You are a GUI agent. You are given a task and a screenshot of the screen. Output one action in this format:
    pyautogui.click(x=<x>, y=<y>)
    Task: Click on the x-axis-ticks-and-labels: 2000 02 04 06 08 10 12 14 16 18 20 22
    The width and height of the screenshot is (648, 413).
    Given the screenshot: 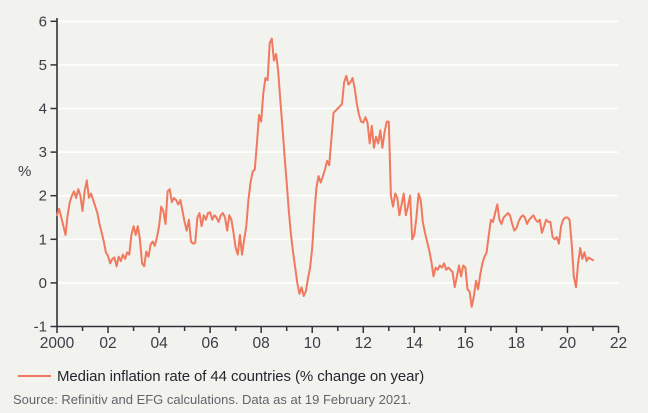 What is the action you would take?
    pyautogui.click(x=333, y=339)
    